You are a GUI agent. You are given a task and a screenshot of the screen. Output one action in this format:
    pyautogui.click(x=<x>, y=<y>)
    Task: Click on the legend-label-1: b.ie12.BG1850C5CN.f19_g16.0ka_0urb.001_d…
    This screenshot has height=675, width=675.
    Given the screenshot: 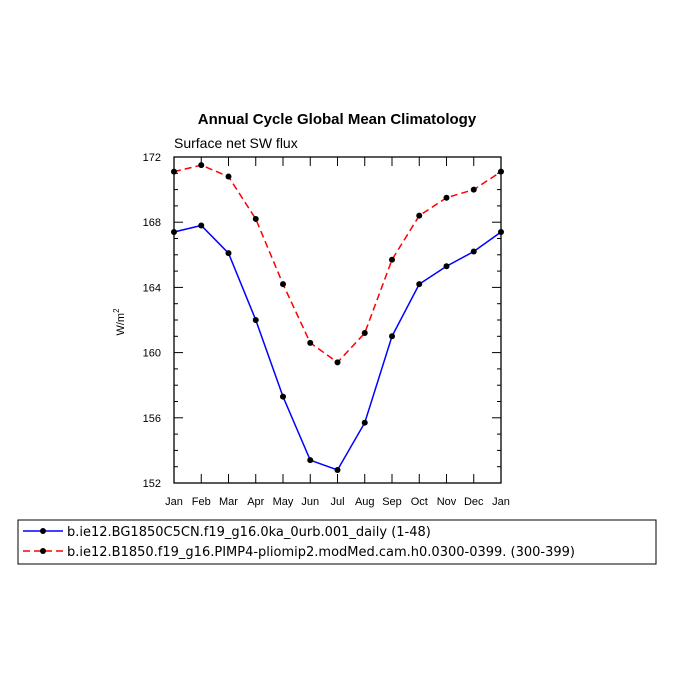 What is the action you would take?
    pyautogui.click(x=249, y=532)
    